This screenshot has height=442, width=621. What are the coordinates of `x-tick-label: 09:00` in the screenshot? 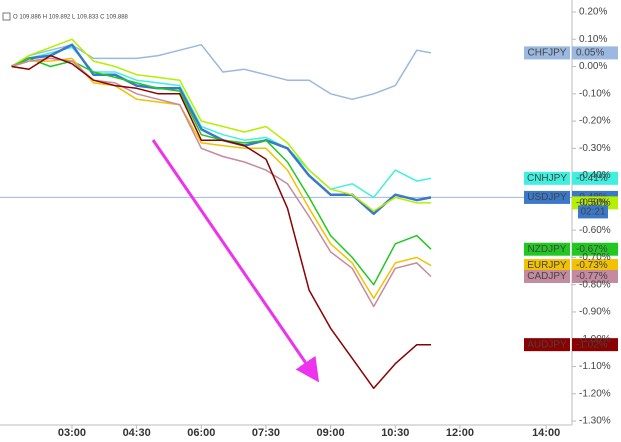 It's located at (331, 433).